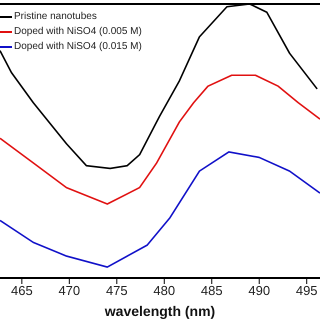 The image size is (320, 320). Describe the element at coordinates (164, 290) in the screenshot. I see `x-tick-label: 480` at that location.